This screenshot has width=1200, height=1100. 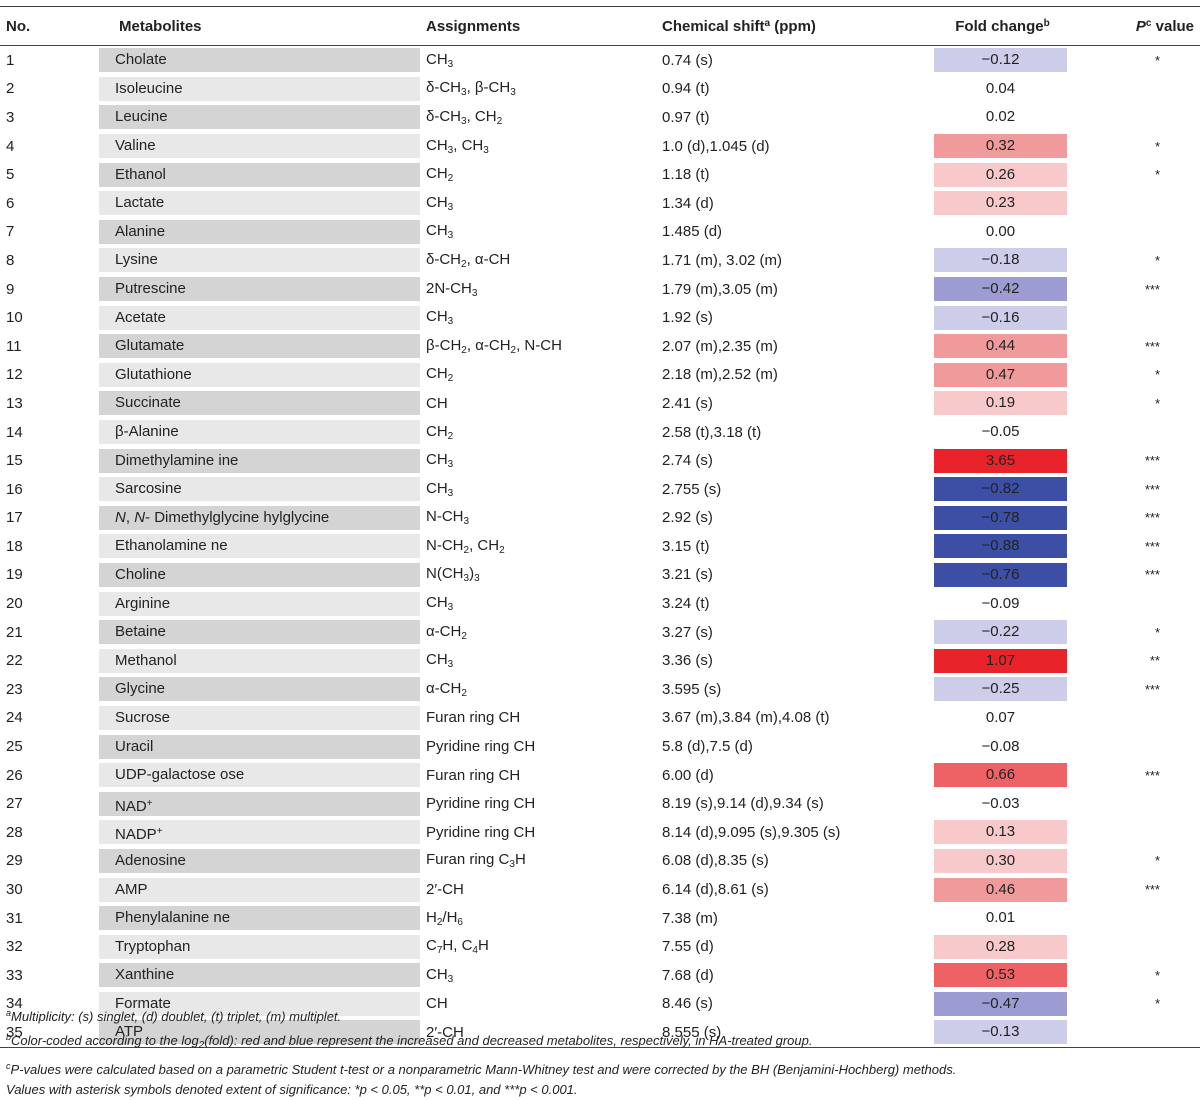 What do you see at coordinates (1000, 803) in the screenshot?
I see `fold-change-value: −0.03` at bounding box center [1000, 803].